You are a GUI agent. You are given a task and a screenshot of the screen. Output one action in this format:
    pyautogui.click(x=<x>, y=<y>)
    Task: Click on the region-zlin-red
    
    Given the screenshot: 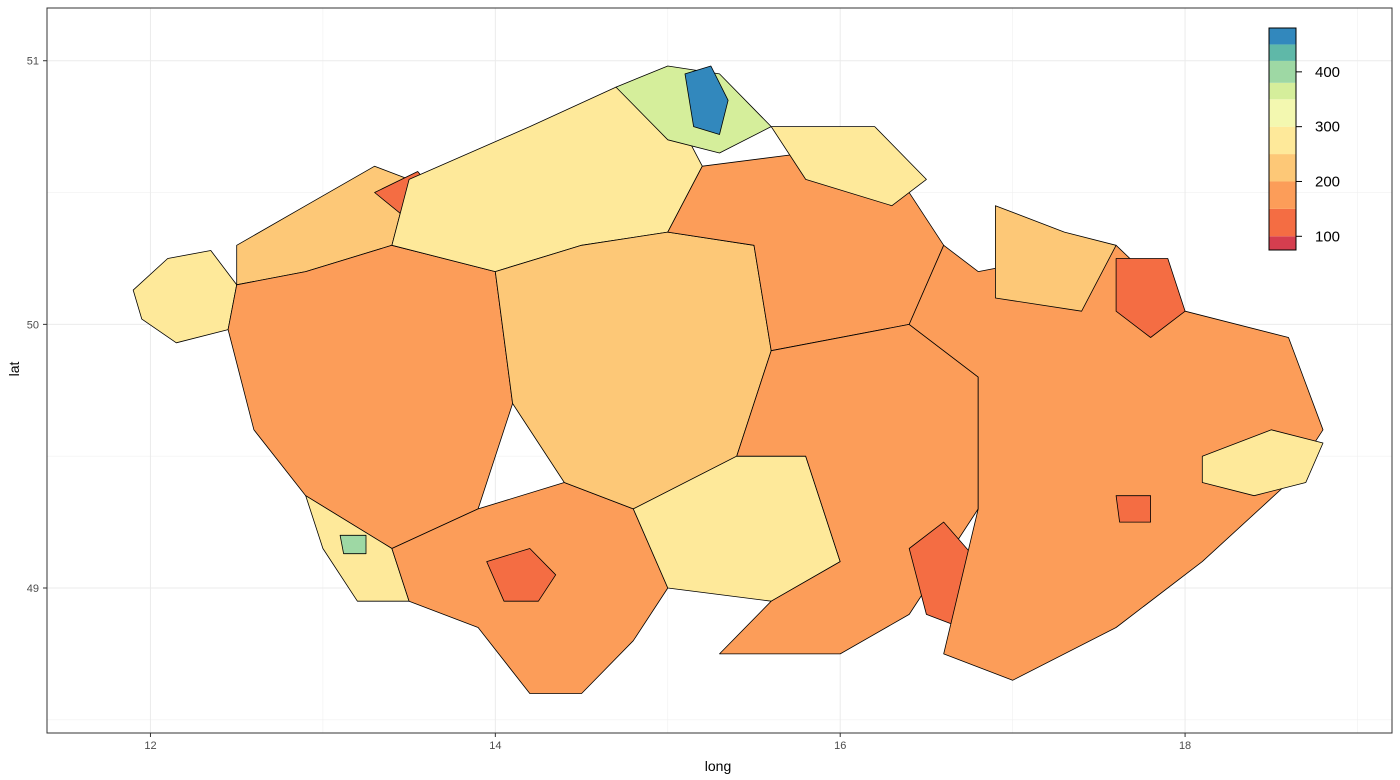 What is the action you would take?
    pyautogui.click(x=1133, y=509)
    